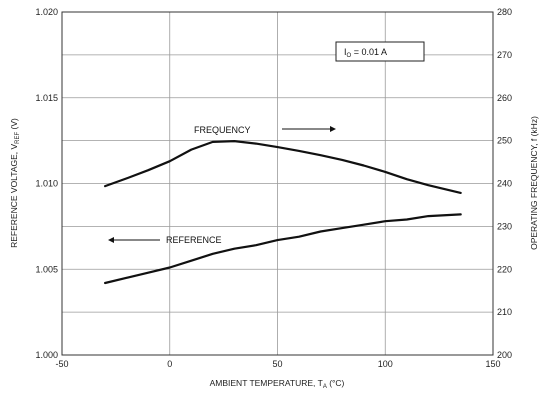 This screenshot has width=543, height=394. Describe the element at coordinates (504, 141) in the screenshot. I see `y-right-tick-label: 250` at that location.